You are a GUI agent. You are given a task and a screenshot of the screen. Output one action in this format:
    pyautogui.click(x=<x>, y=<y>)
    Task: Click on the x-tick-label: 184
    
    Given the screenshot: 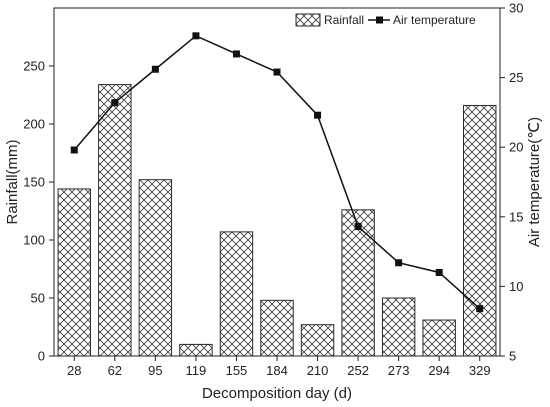 What is the action you would take?
    pyautogui.click(x=277, y=370)
    